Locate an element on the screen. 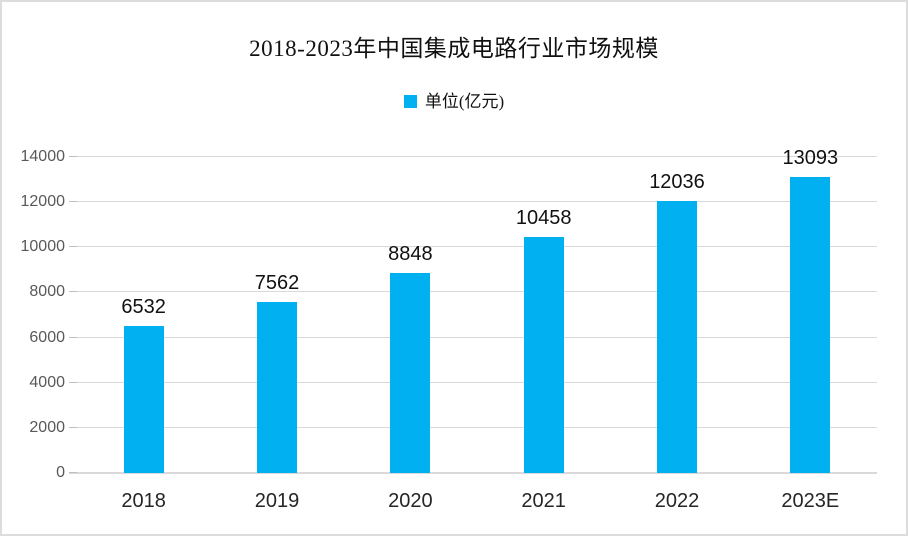 Image resolution: width=908 pixels, height=536 pixels. y-axis-label: 0 is located at coordinates (60, 472).